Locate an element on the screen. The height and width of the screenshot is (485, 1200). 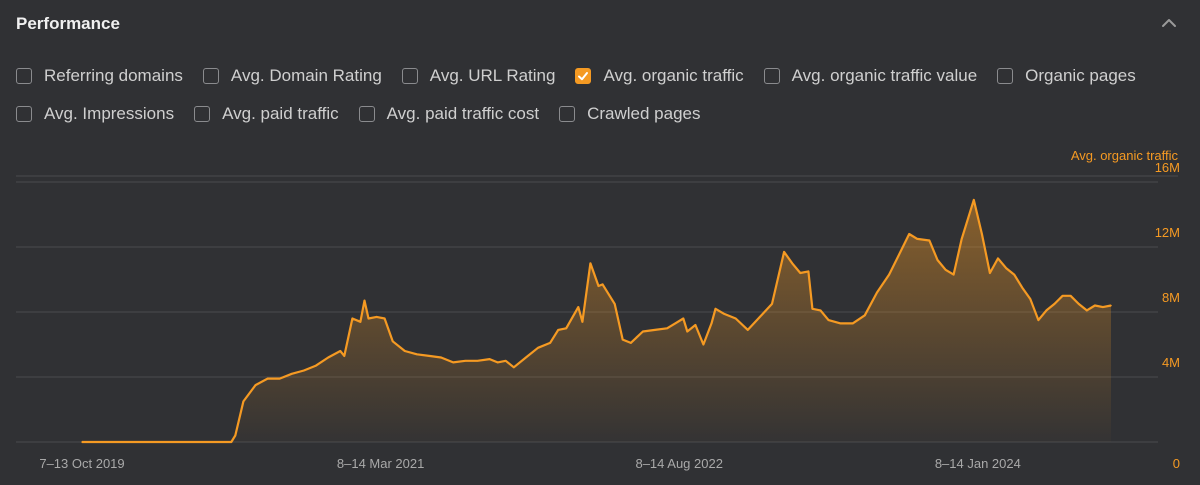
collapse-button is located at coordinates (1169, 23).